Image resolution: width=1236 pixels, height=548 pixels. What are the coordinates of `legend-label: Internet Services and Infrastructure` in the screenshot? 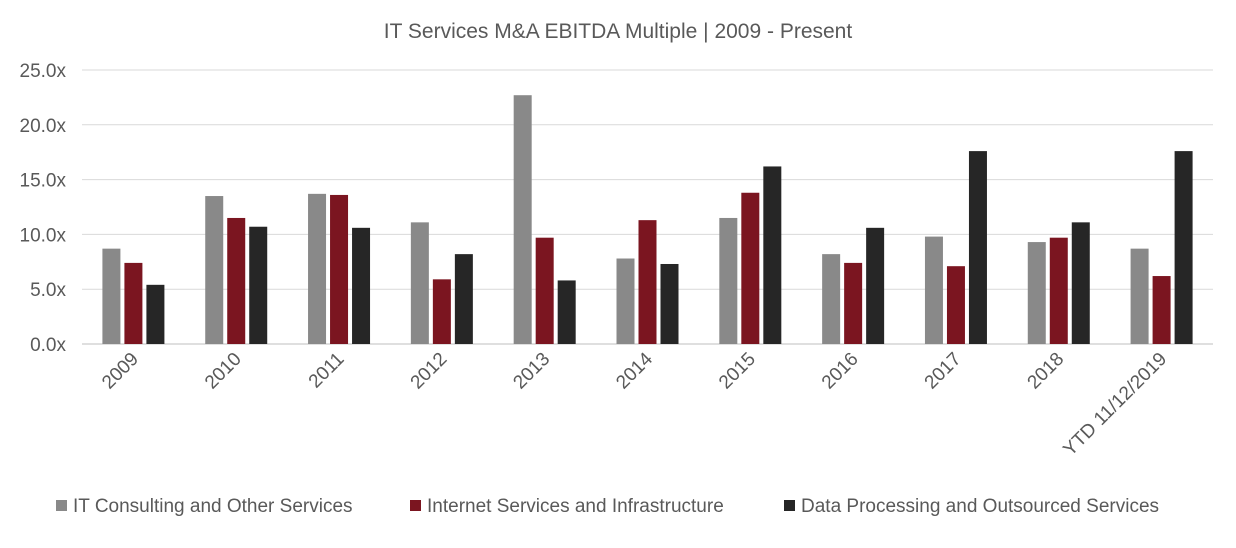 It's located at (575, 506).